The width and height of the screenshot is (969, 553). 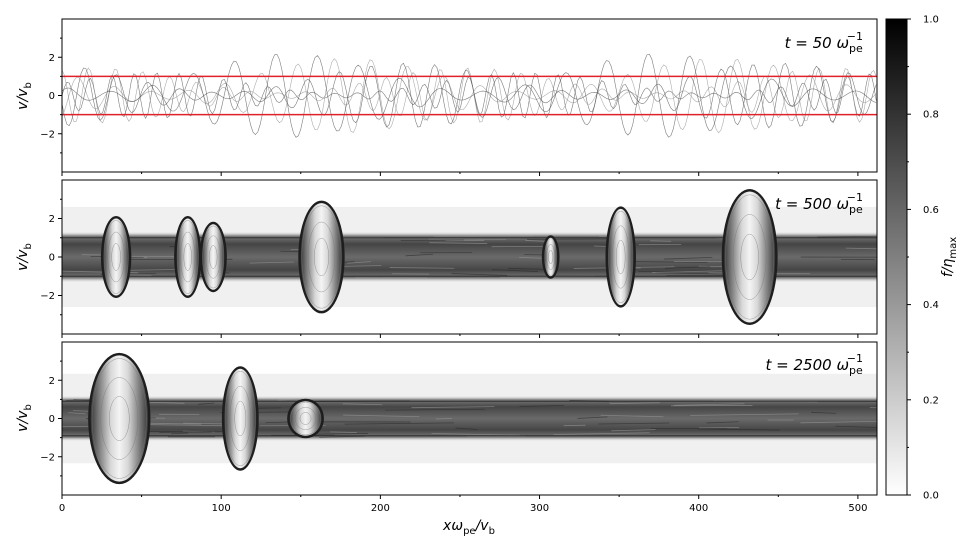 What do you see at coordinates (931, 496) in the screenshot?
I see `colorbar-tick-label: 0.0` at bounding box center [931, 496].